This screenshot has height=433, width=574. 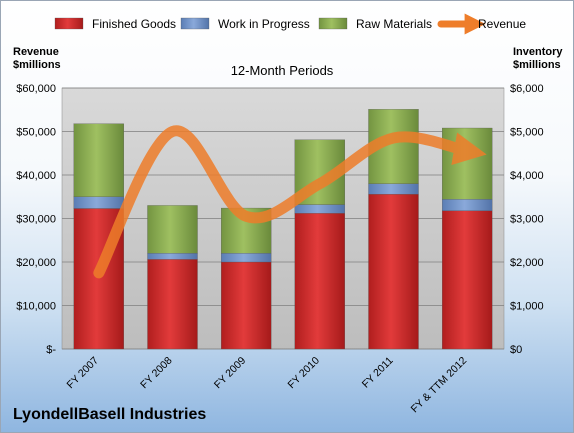 I want to click on x-tick-label: FY 2008, so click(x=156, y=373).